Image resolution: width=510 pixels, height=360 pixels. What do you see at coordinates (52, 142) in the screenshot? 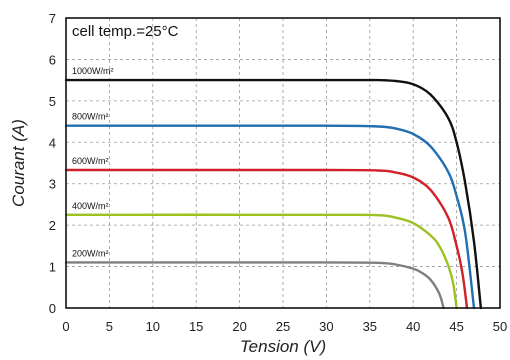
I see `y-tick-label-4: 4` at bounding box center [52, 142].